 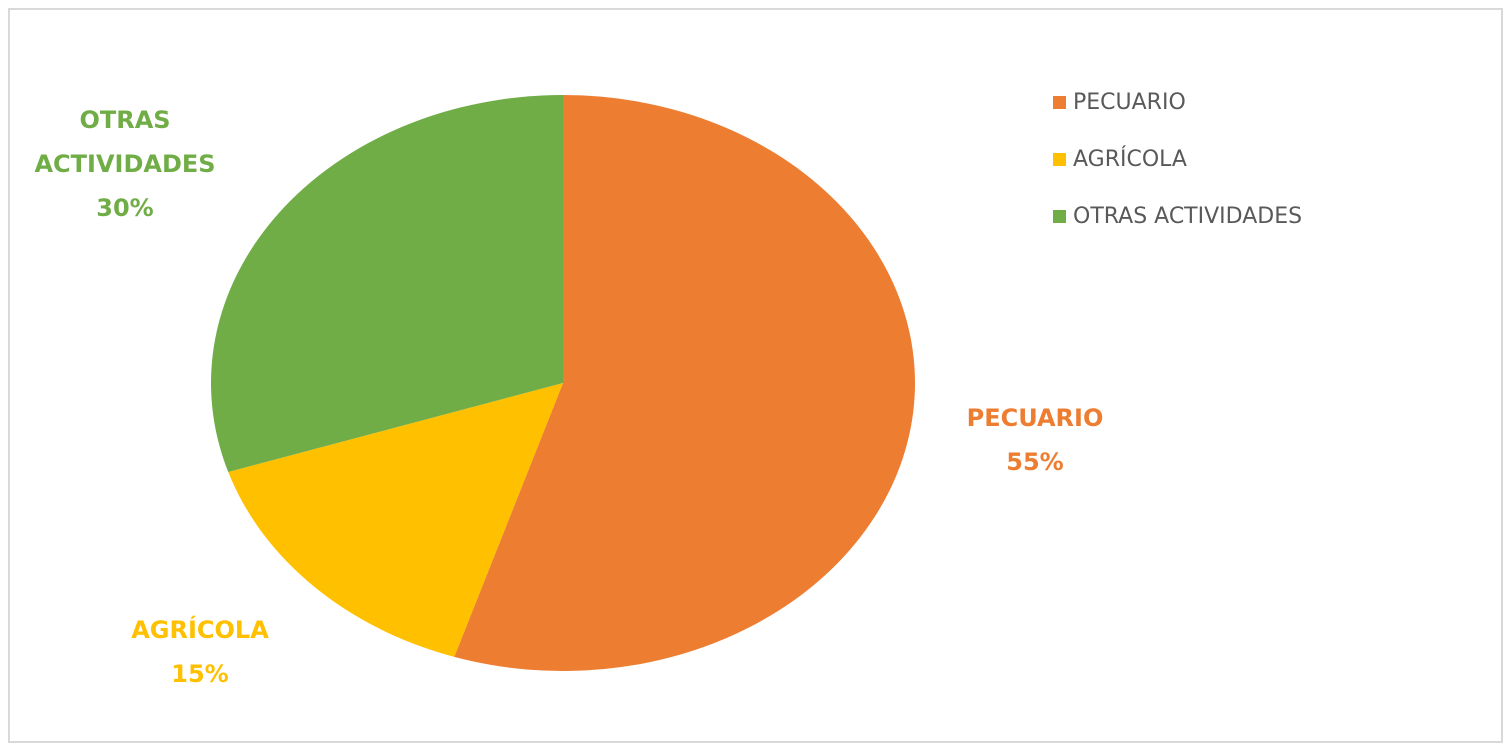 What do you see at coordinates (125, 142) in the screenshot?
I see `data-label-category: OTRAS ACTIVIDADES` at bounding box center [125, 142].